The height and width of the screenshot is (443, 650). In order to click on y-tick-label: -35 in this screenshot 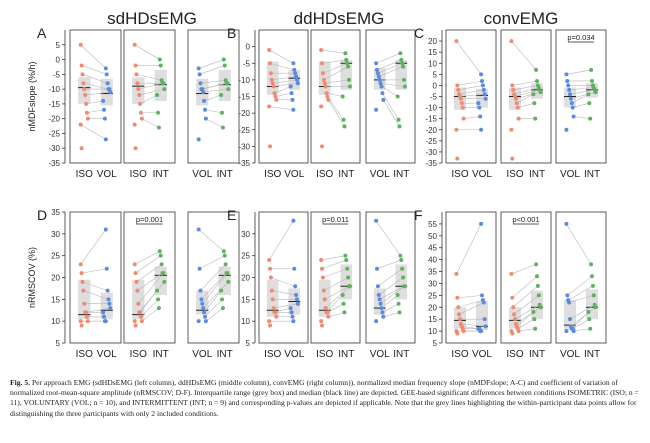, I will do `click(244, 163)`.